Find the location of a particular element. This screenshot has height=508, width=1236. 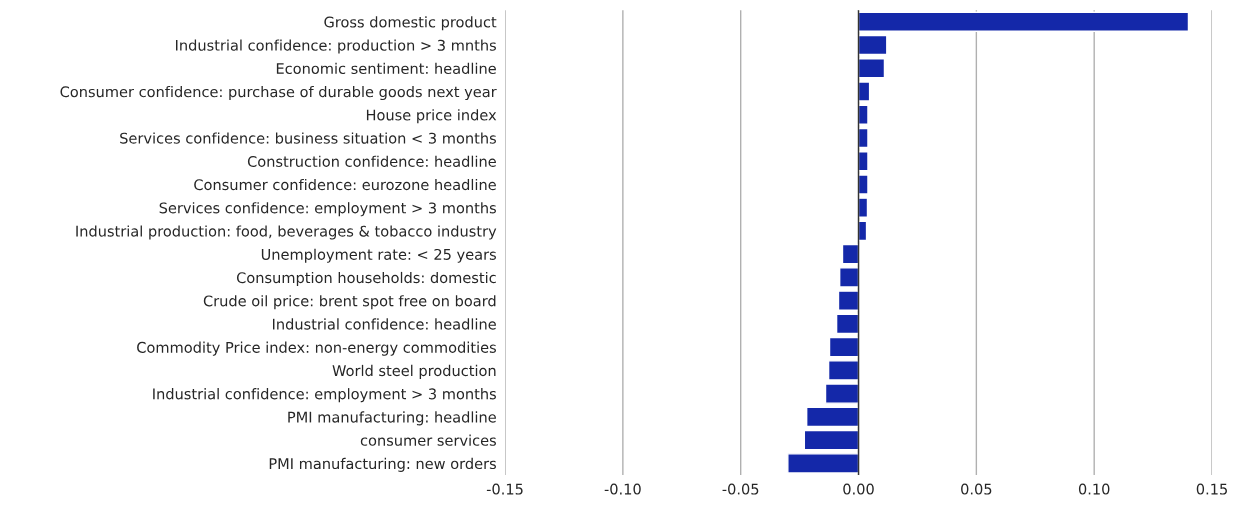

y-tick-label: Industrial confidence: employment > 3 months is located at coordinates (324, 395).